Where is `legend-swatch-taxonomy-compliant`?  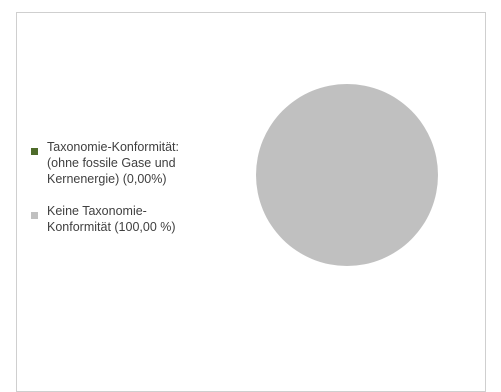 legend-swatch-taxonomy-compliant is located at coordinates (34, 151).